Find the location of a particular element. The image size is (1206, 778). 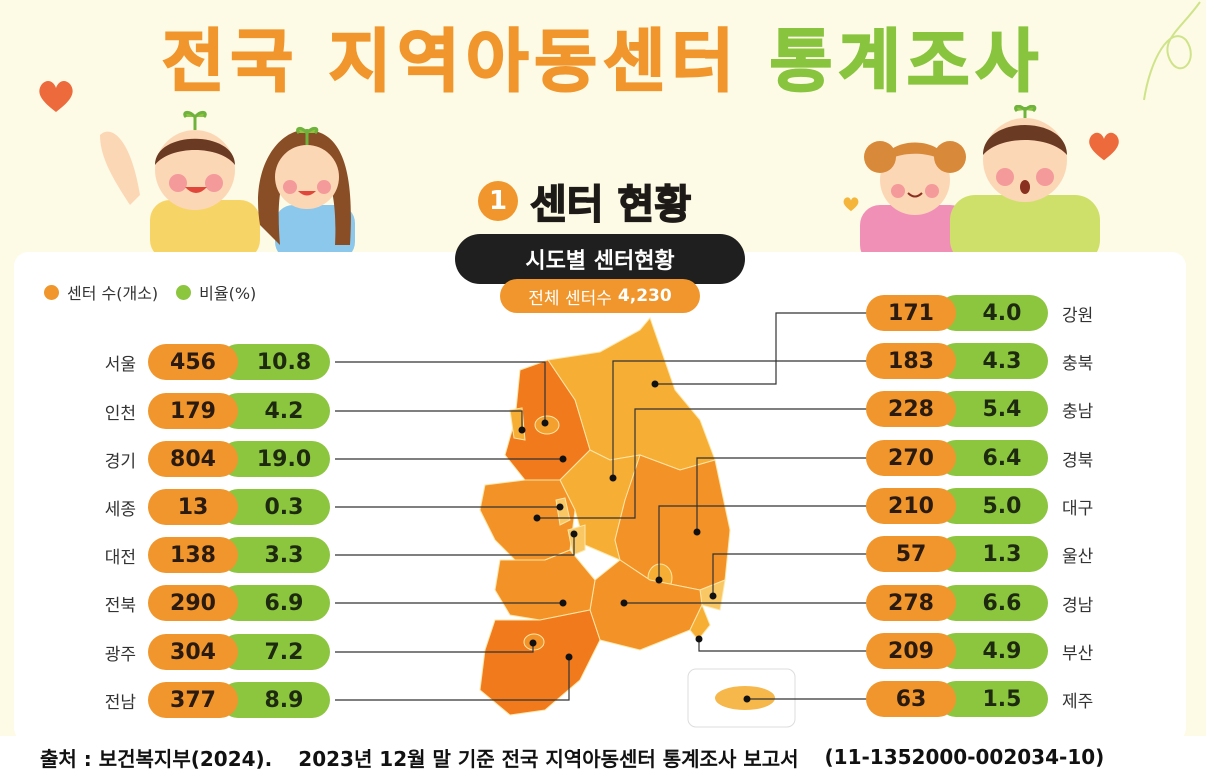

center-count: 171 is located at coordinates (911, 313).